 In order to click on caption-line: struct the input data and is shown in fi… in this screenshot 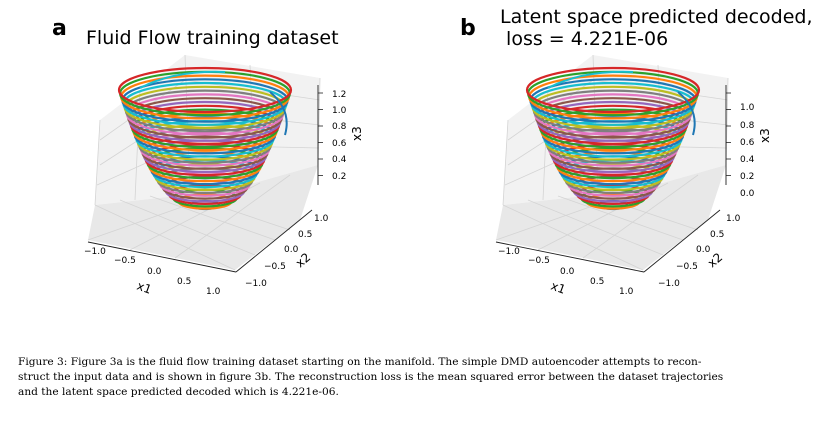, I will do `click(371, 377)`.